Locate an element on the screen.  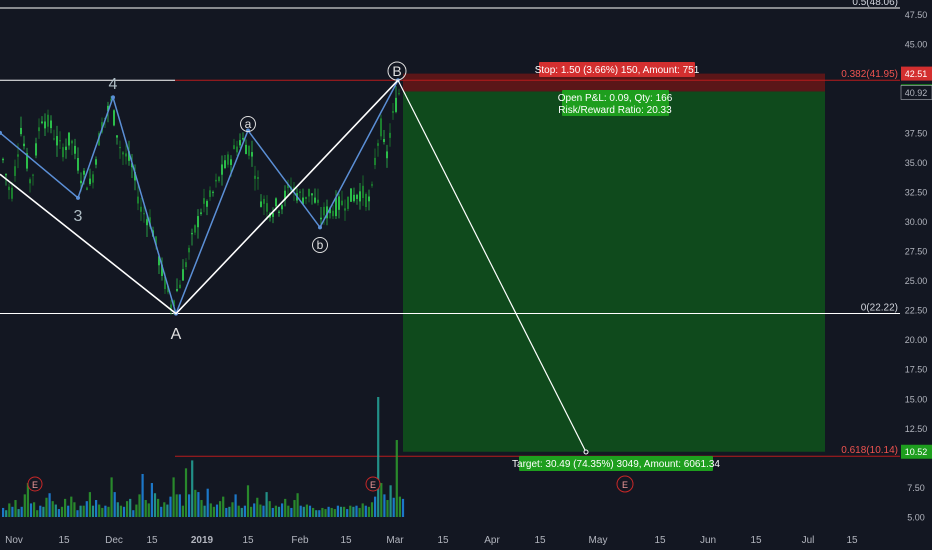
price-tick-0: 47.50 is located at coordinates (916, 15).